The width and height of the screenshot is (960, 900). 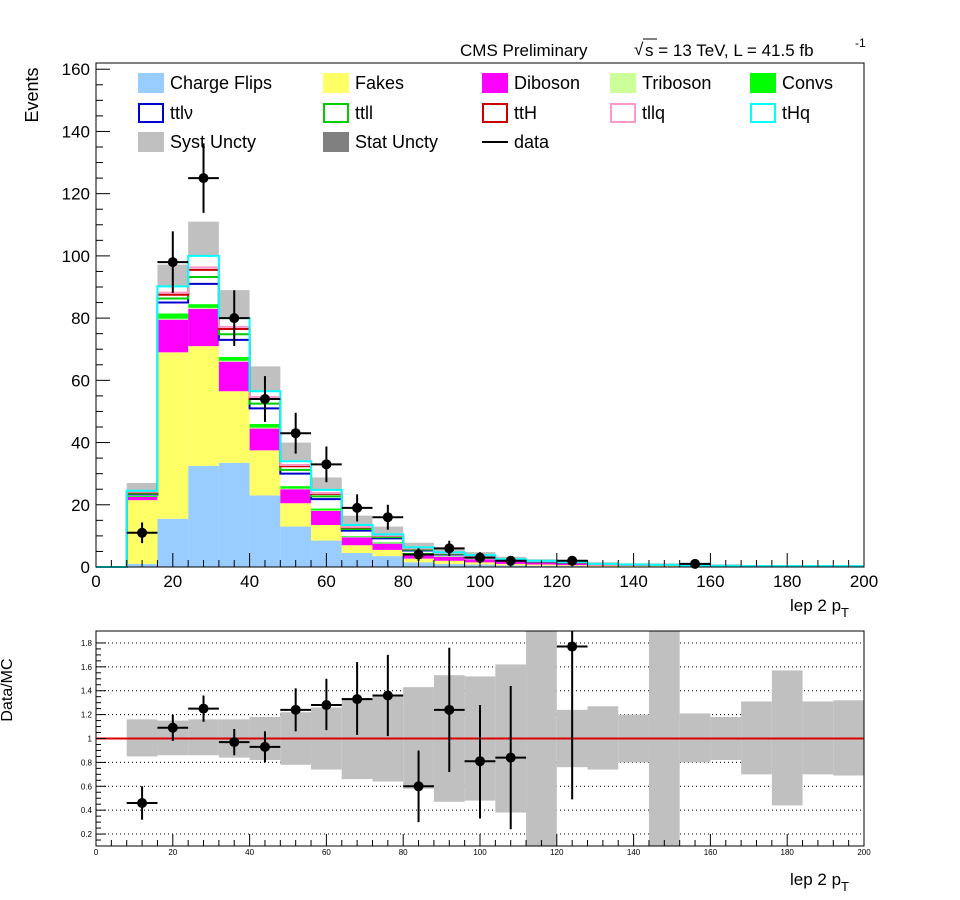 What do you see at coordinates (357, 730) in the screenshot?
I see `ratio-points` at bounding box center [357, 730].